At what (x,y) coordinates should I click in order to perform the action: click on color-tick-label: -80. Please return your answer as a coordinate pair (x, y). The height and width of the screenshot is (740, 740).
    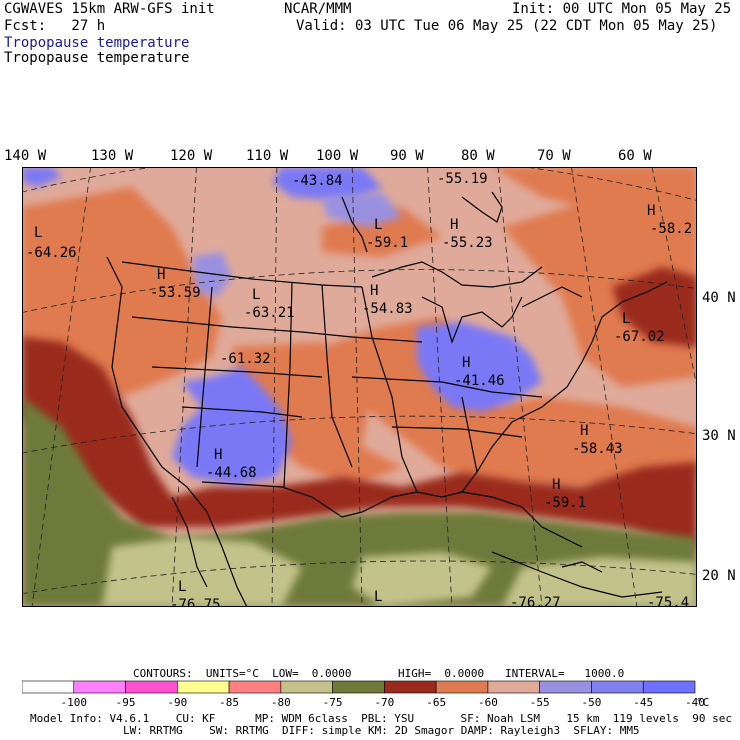
    Looking at the image, I should click on (281, 702).